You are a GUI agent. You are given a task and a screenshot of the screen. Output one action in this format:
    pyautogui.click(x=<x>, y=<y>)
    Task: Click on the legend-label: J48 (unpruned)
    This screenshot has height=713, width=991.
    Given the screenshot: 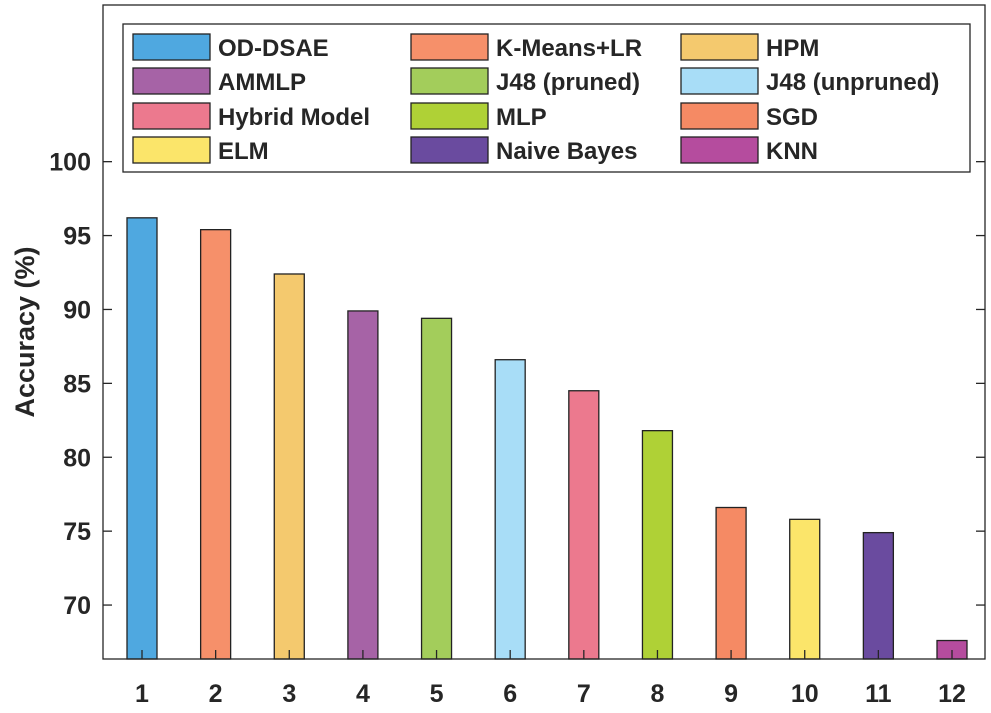 What is the action you would take?
    pyautogui.click(x=852, y=82)
    